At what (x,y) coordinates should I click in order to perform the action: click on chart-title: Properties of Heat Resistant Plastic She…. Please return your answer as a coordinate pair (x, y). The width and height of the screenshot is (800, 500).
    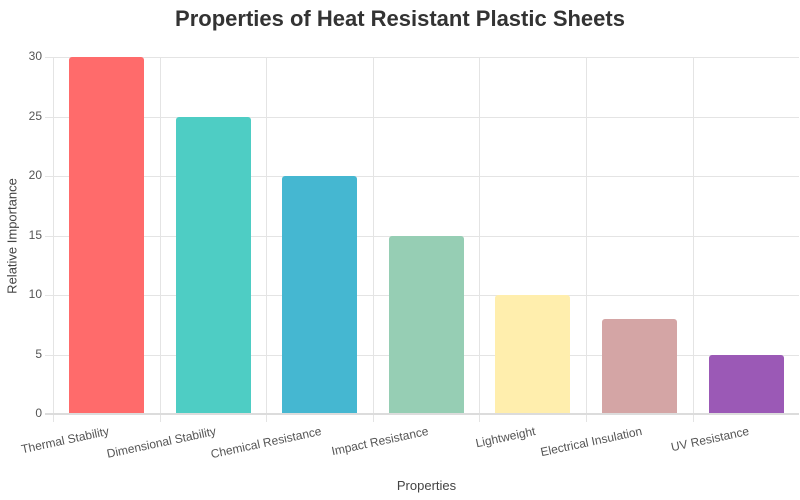
    Looking at the image, I should click on (400, 18).